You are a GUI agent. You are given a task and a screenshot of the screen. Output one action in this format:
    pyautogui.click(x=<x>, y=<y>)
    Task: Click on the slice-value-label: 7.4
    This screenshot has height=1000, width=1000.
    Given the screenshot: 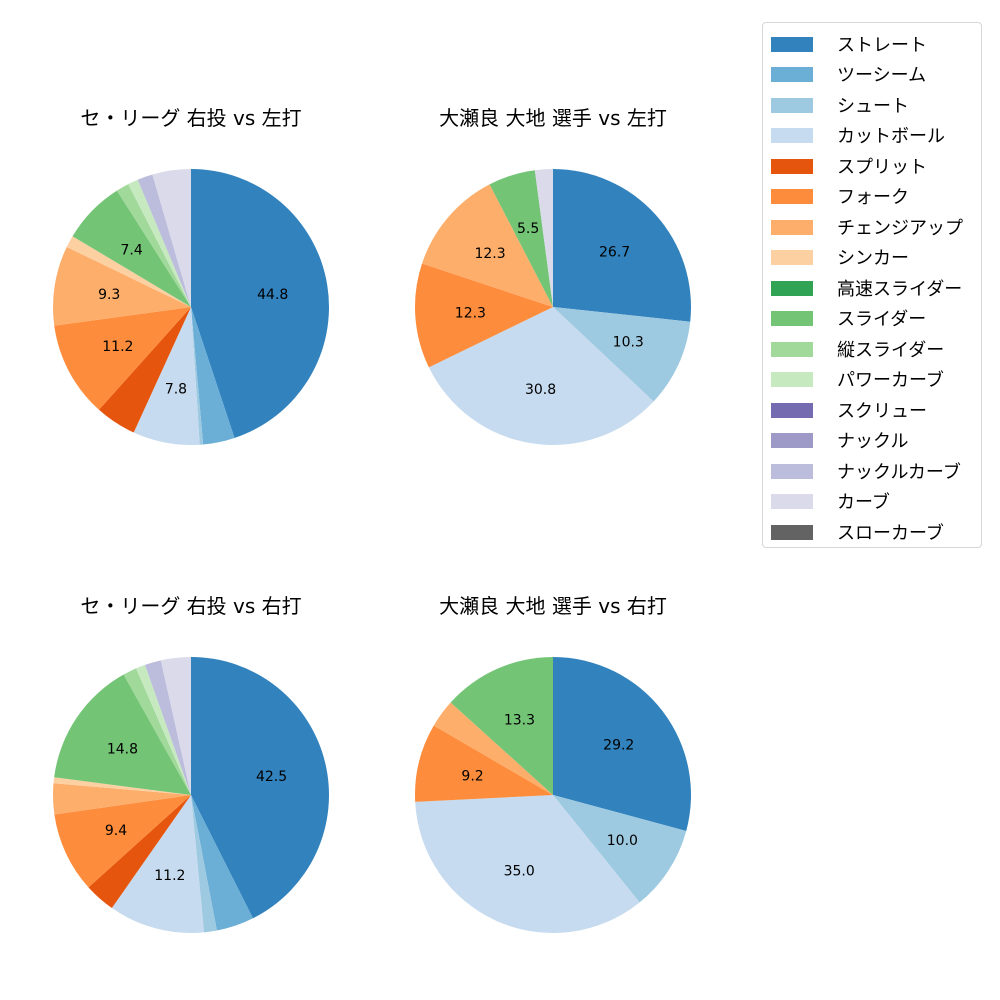 What is the action you would take?
    pyautogui.click(x=131, y=250)
    